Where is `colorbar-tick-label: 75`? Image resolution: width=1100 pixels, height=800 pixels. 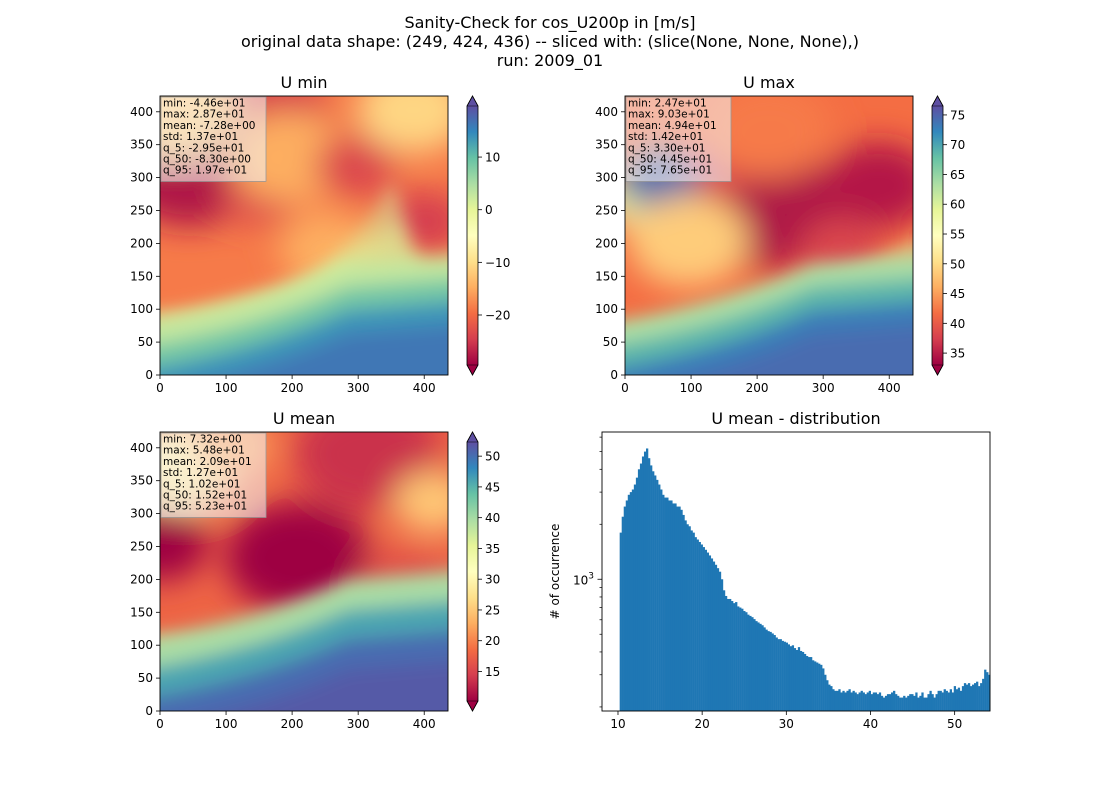 colorbar-tick-label: 75 is located at coordinates (957, 115).